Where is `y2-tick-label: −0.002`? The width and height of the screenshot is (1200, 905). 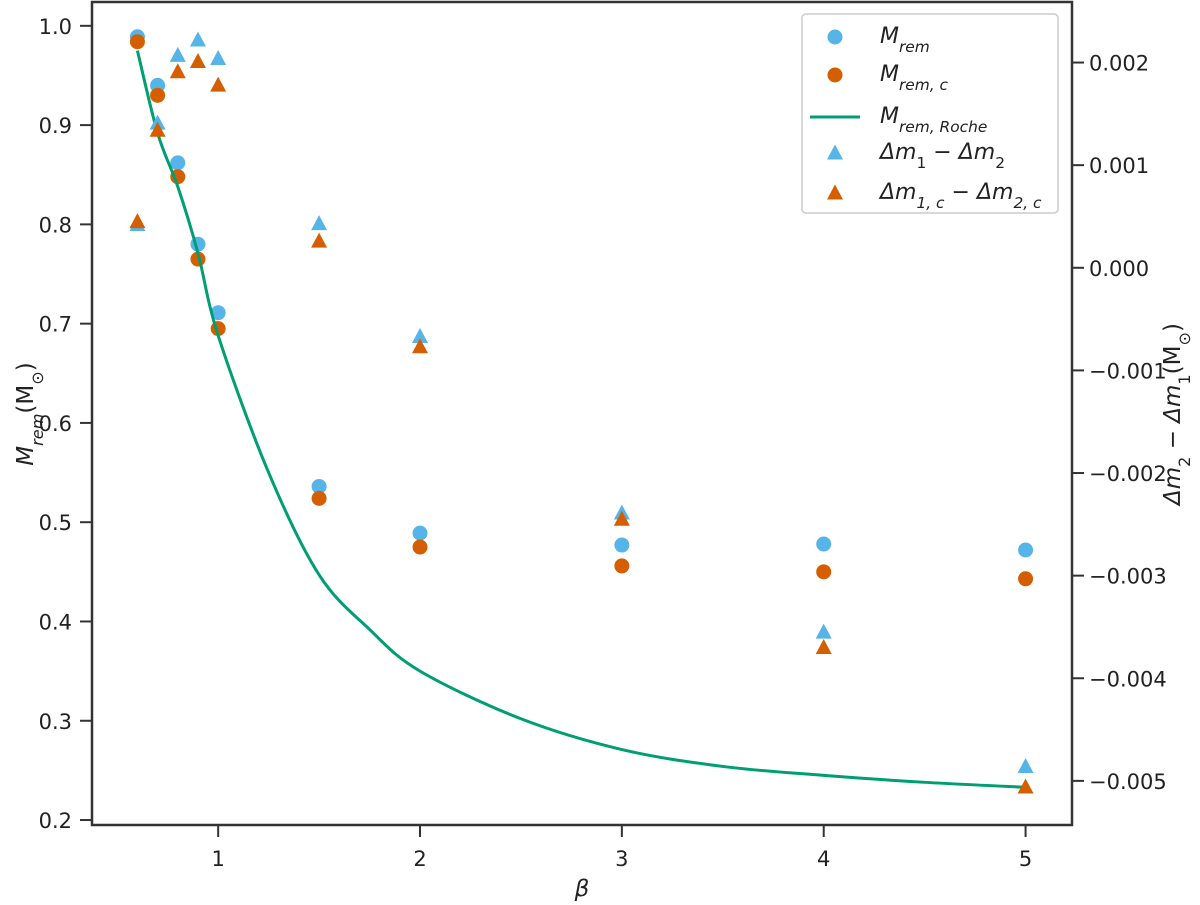 y2-tick-label: −0.002 is located at coordinates (1128, 474).